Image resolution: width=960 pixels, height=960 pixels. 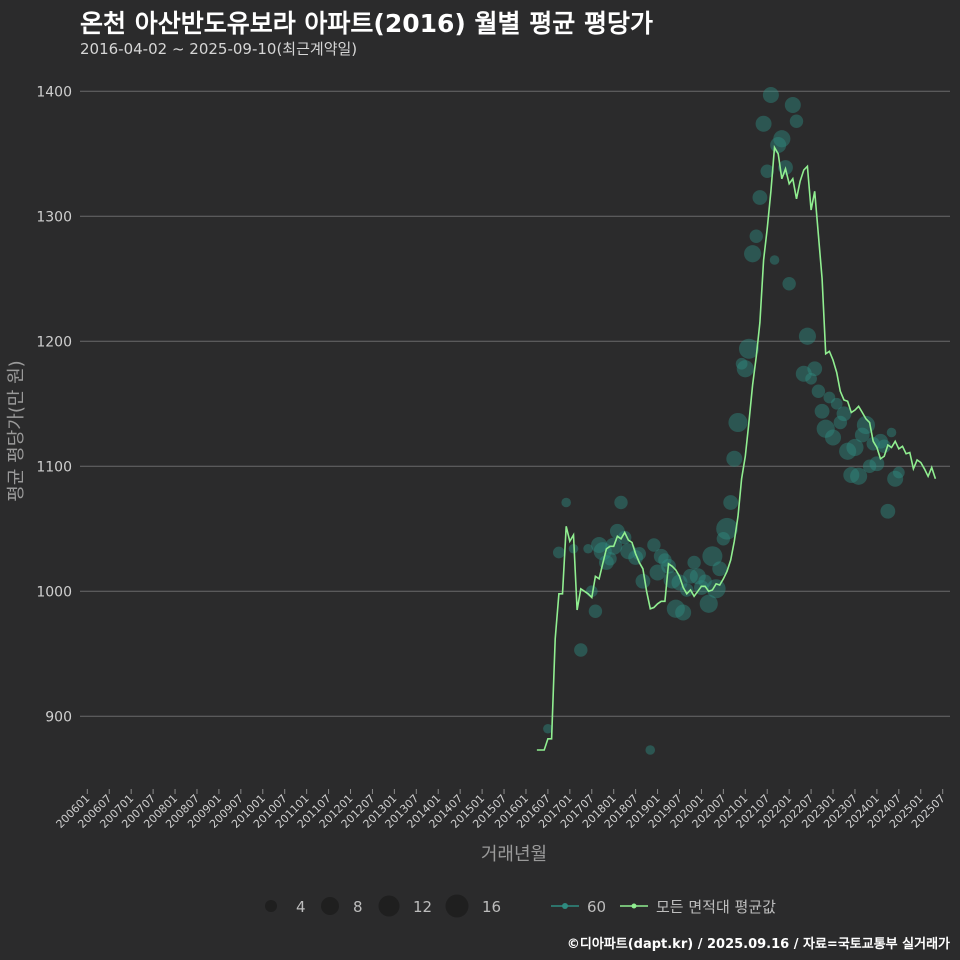 I want to click on chart-title: 온천 아산반도유보라 아파트(2016) 월별 평균 평당가, so click(x=366, y=23).